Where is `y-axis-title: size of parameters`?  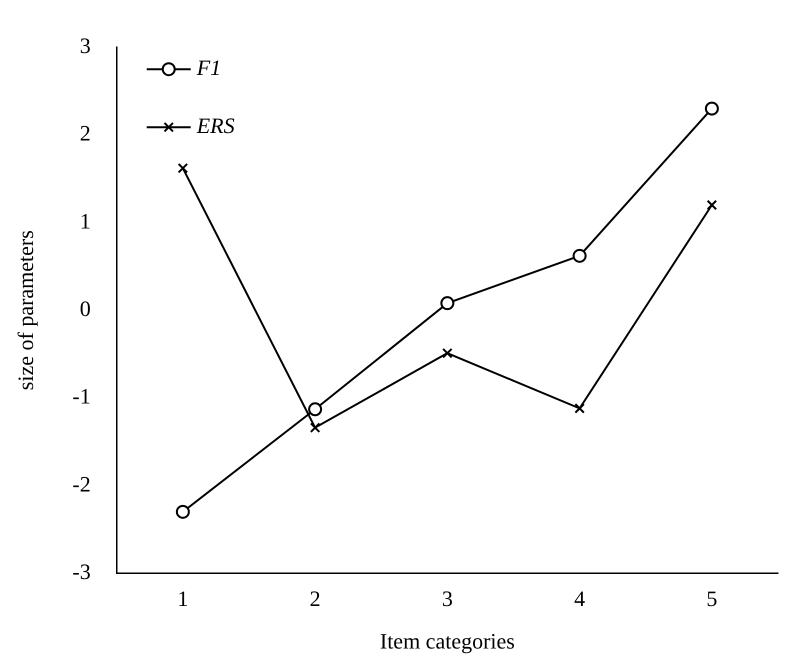
y-axis-title: size of parameters is located at coordinates (25, 310).